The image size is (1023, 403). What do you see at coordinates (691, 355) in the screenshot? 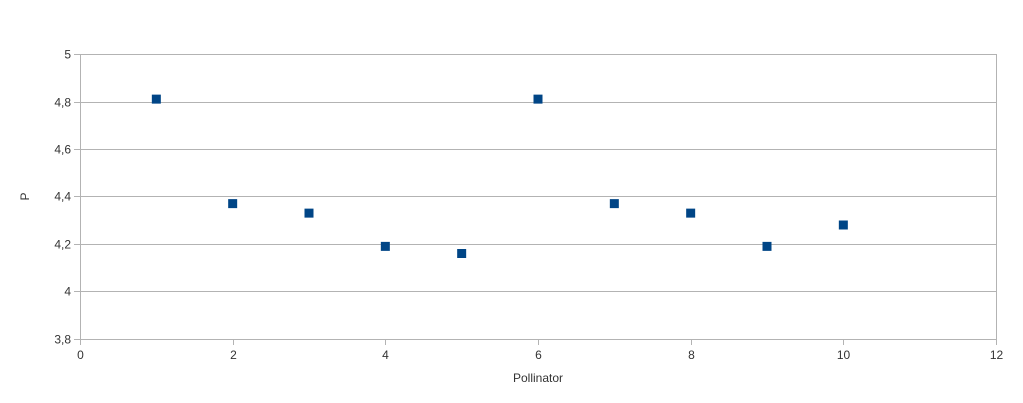
I see `x-tick-label: 8` at bounding box center [691, 355].